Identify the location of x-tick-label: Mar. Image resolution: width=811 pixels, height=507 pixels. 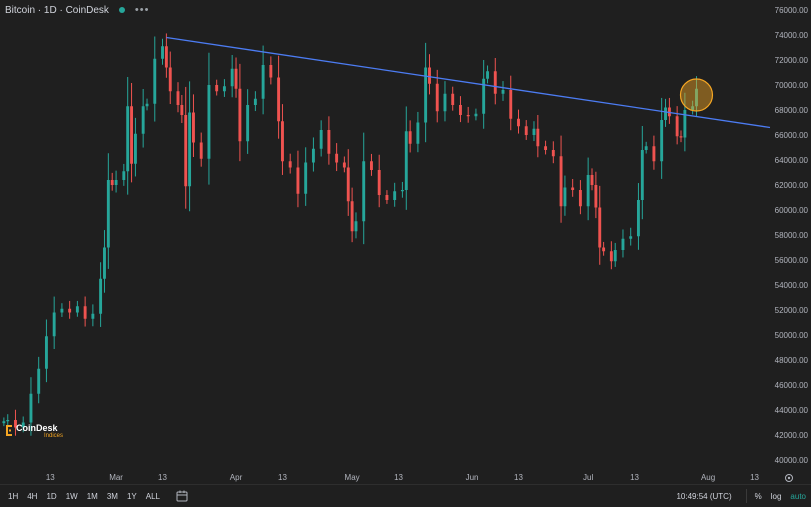
(116, 477).